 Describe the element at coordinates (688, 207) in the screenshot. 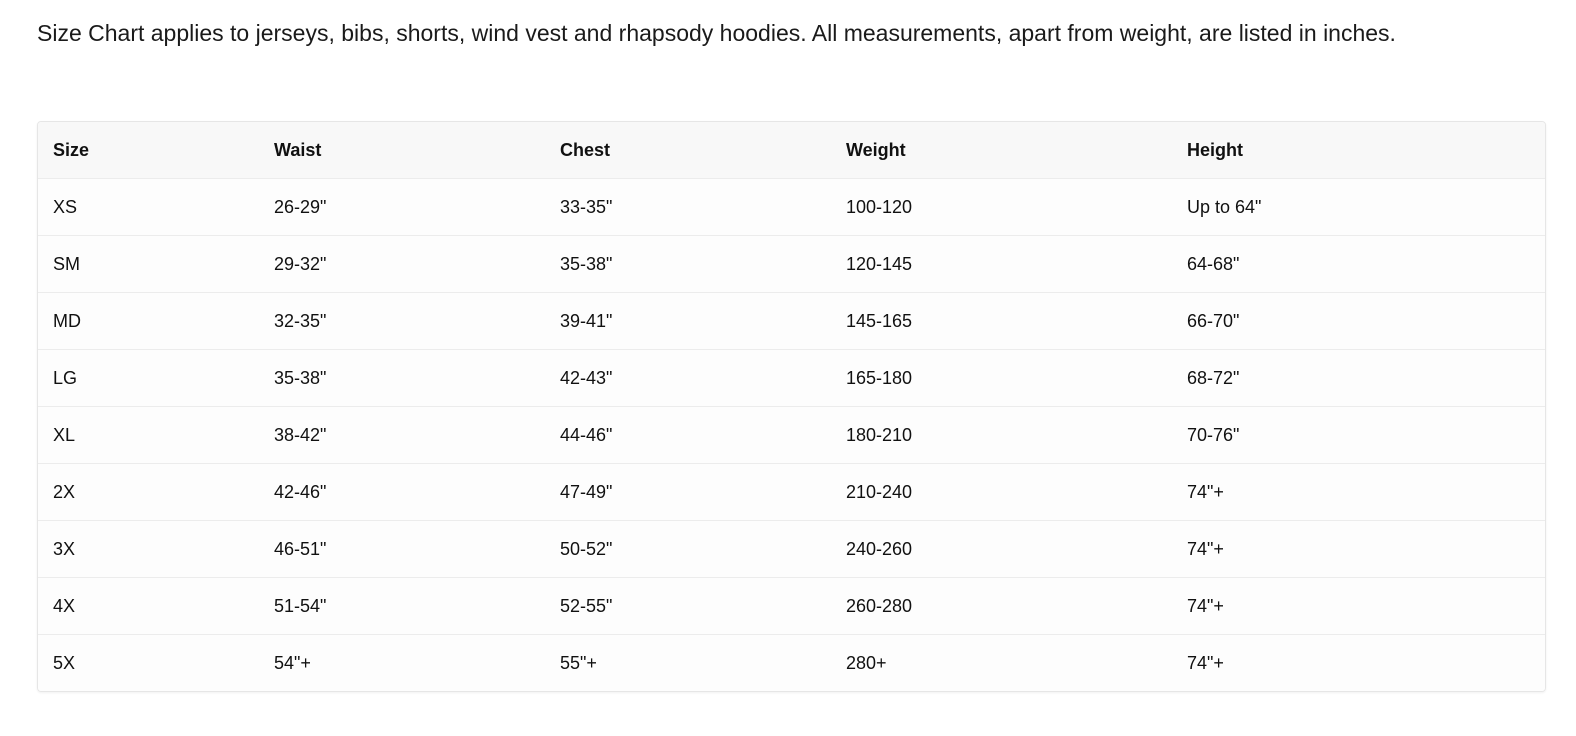

I see `cell-chest: 33-35"` at that location.